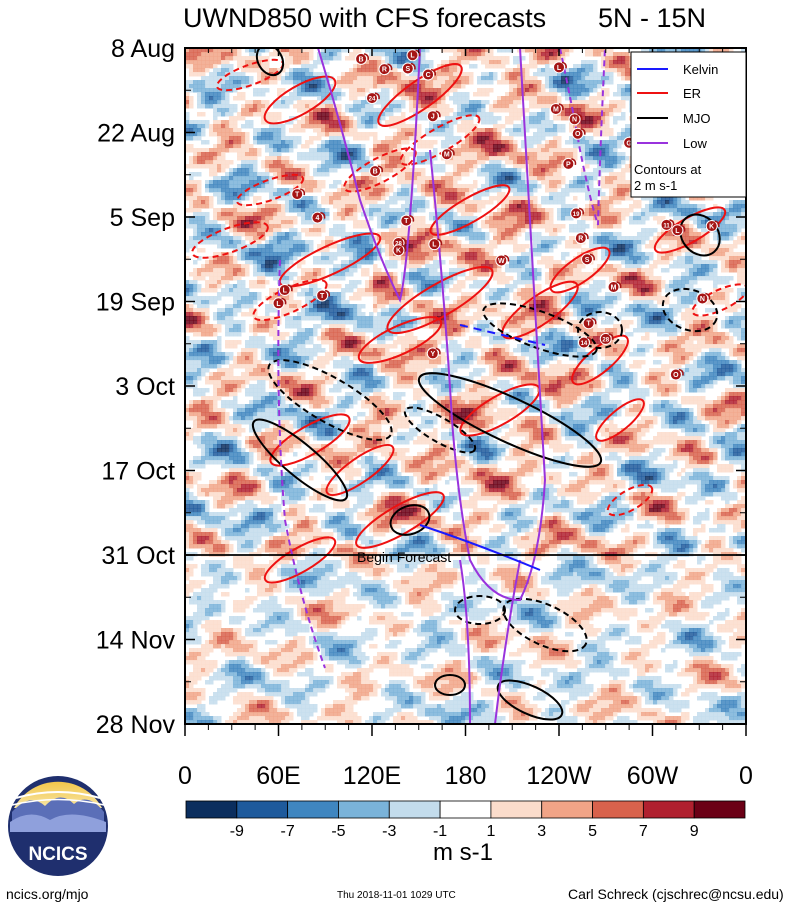  Describe the element at coordinates (466, 776) in the screenshot. I see `x-tick-label: 180` at that location.